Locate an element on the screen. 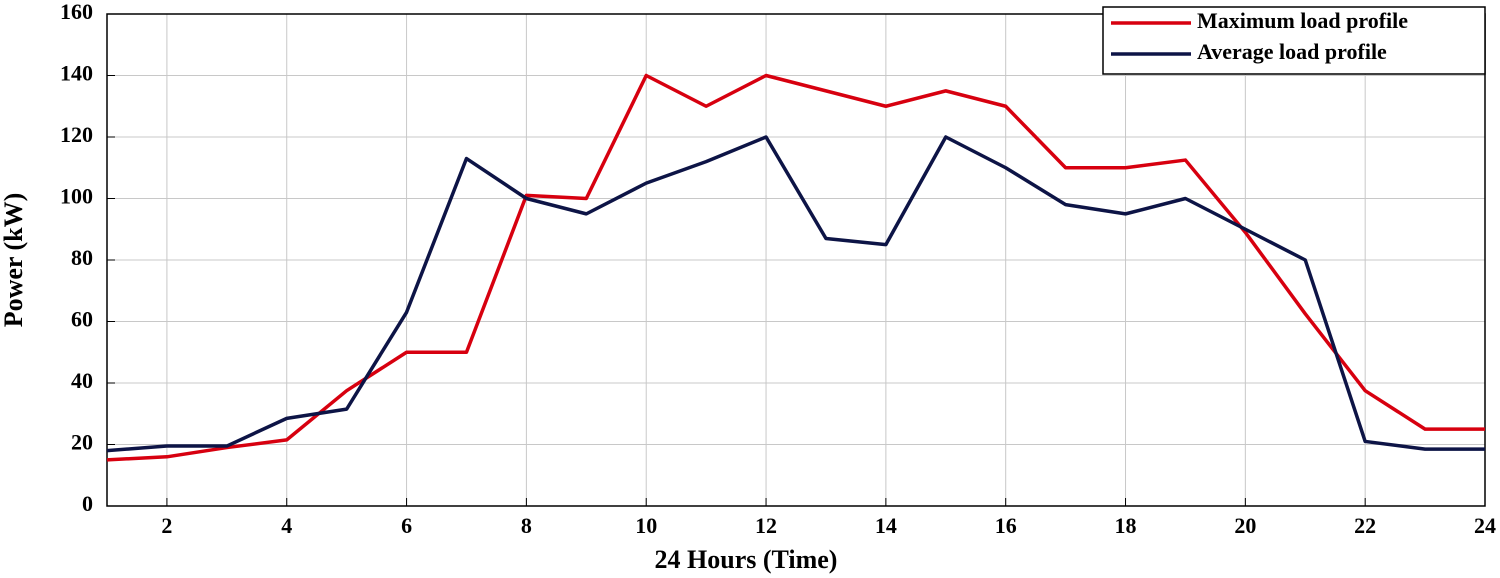 The width and height of the screenshot is (1500, 578). x-tick-label: 4 is located at coordinates (286, 525).